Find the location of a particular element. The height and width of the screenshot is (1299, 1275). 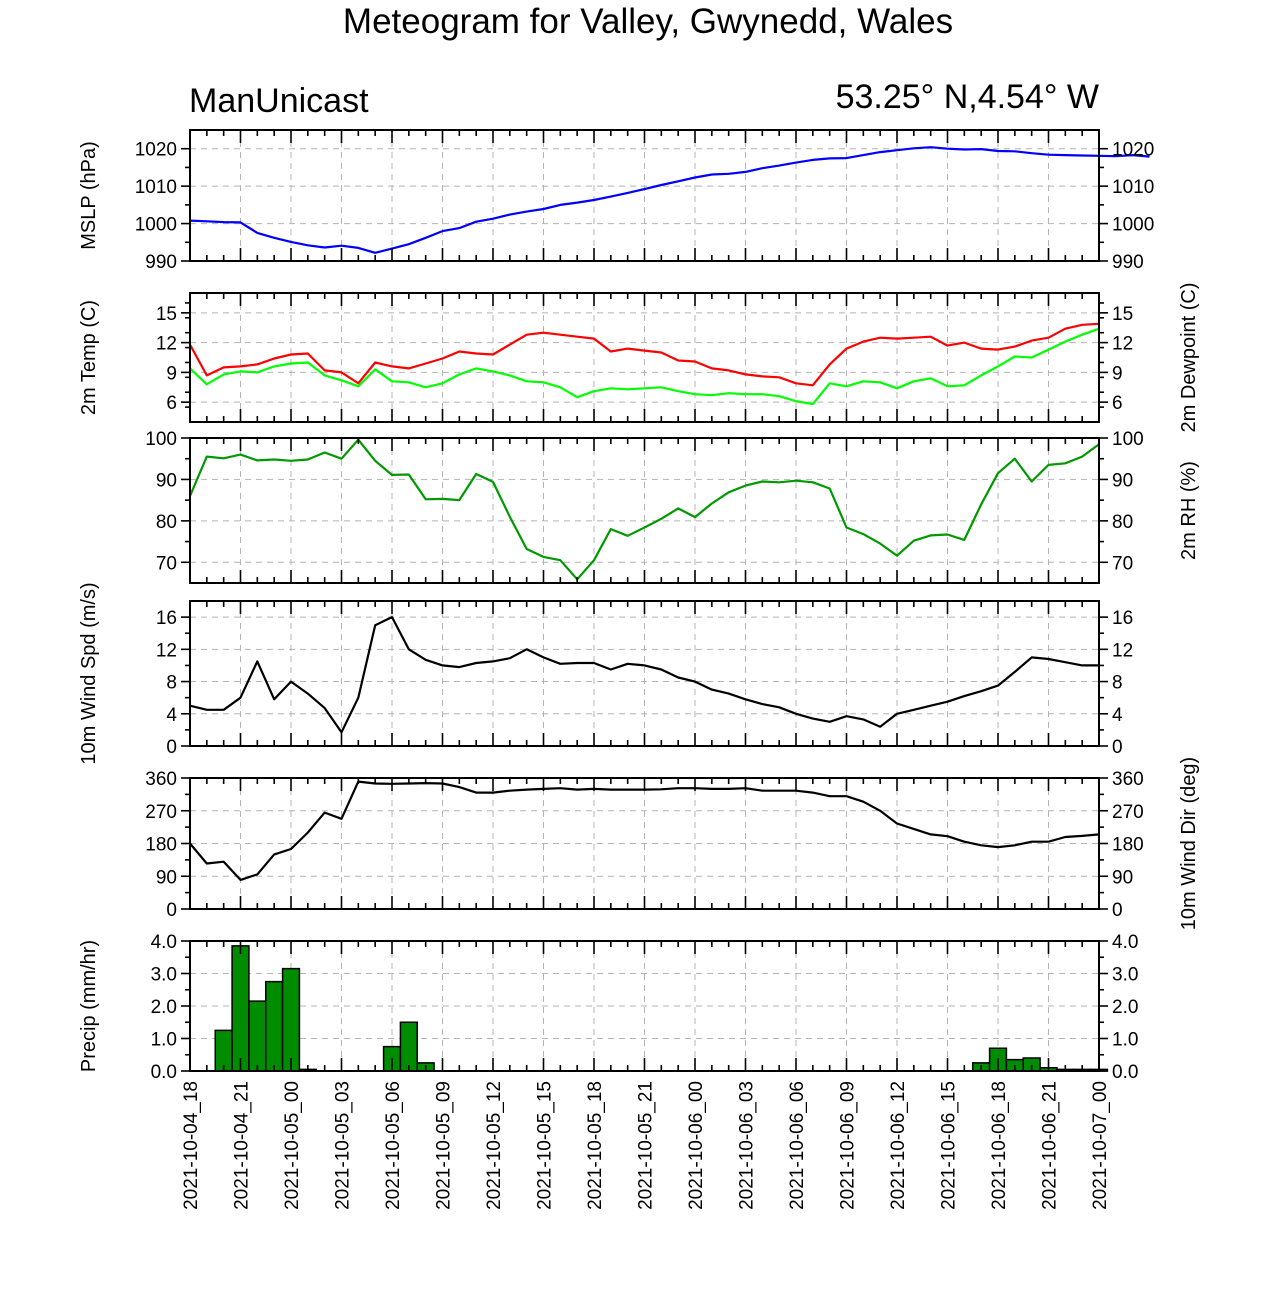

series-line-10m-wind-spd is located at coordinates (644, 674).